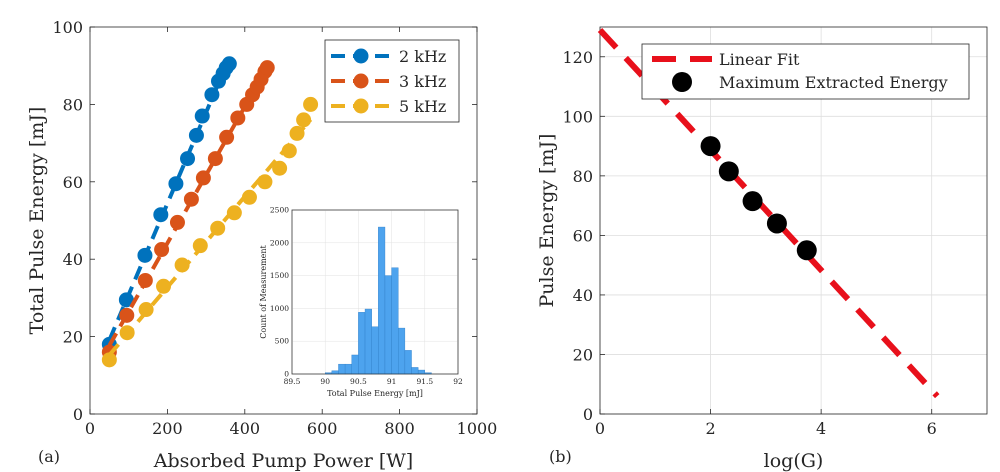  What do you see at coordinates (279, 308) in the screenshot?
I see `inset-y-tick-label: 1000` at bounding box center [279, 308].